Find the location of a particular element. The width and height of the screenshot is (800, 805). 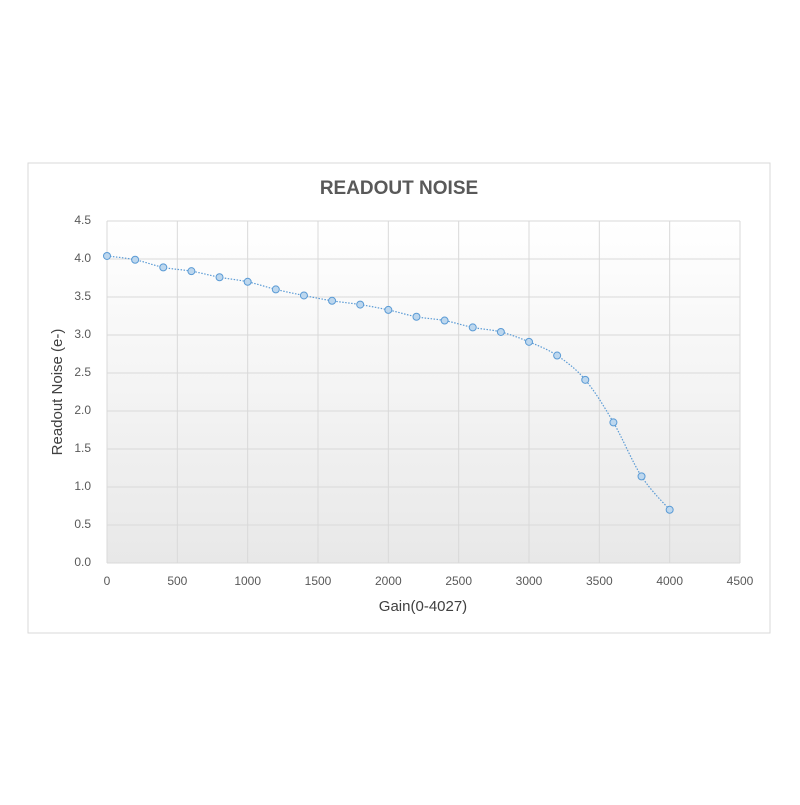

y-tick-label: 1.0 is located at coordinates (82, 486).